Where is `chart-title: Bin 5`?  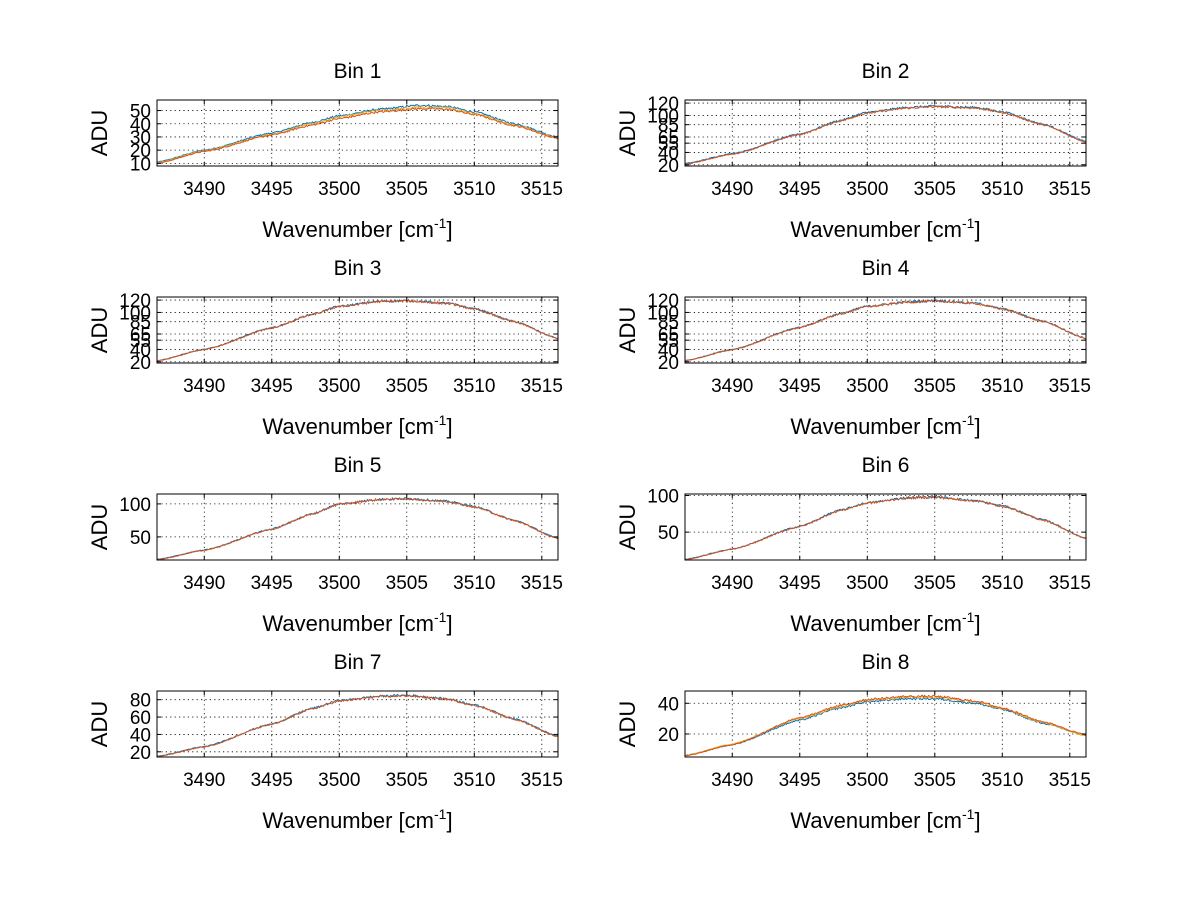
chart-title: Bin 5 is located at coordinates (358, 465).